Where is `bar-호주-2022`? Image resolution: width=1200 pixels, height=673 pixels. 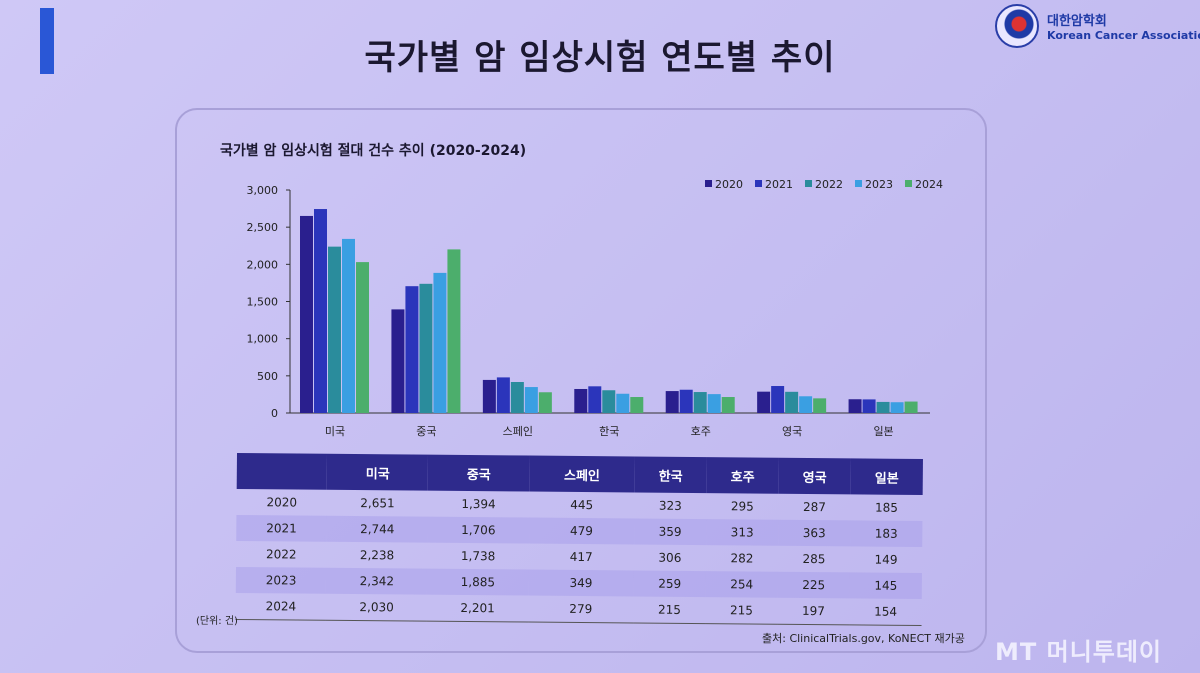
bar-호주-2022 is located at coordinates (700, 402).